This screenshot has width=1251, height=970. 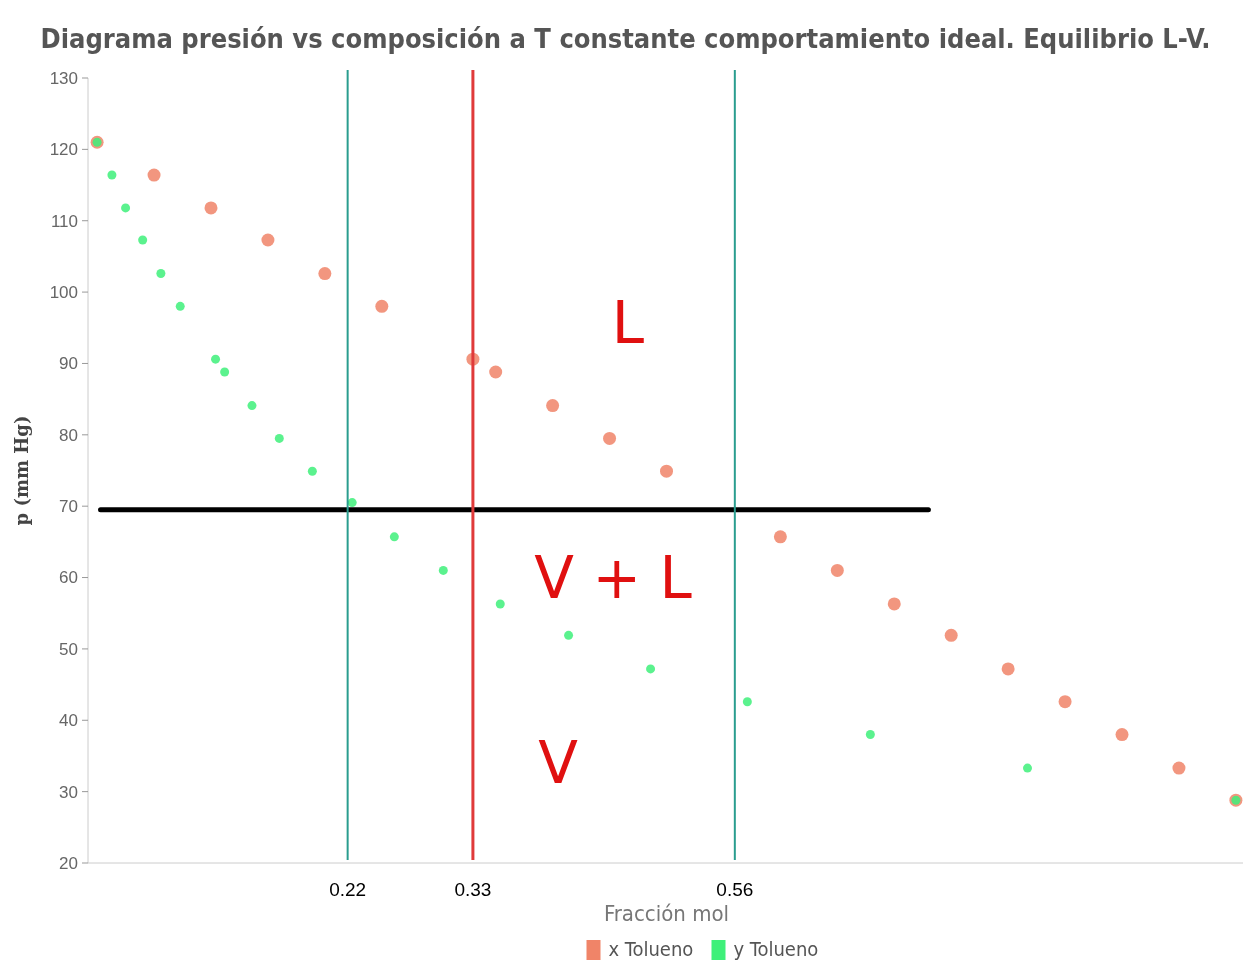 What do you see at coordinates (68, 435) in the screenshot?
I see `y-tick-label: 80` at bounding box center [68, 435].